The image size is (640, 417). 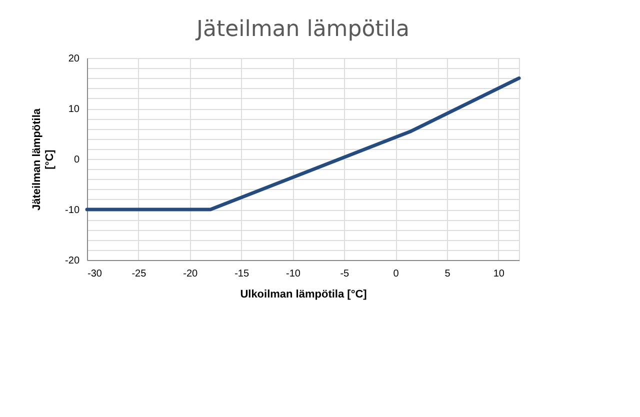 What do you see at coordinates (345, 274) in the screenshot?
I see `x-tick-label: -5` at bounding box center [345, 274].